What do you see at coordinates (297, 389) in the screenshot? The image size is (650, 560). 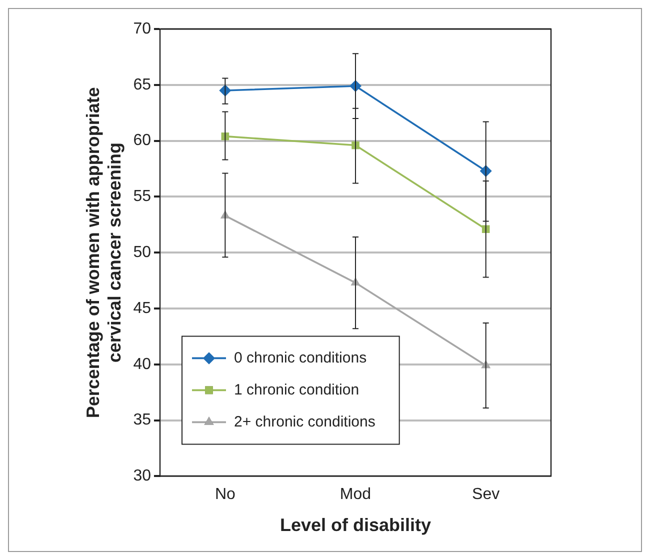 I see `legend-label: 1 chronic condition` at bounding box center [297, 389].